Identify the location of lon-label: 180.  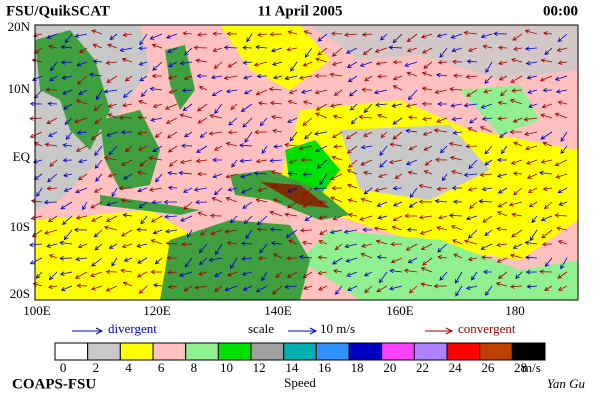
(515, 310).